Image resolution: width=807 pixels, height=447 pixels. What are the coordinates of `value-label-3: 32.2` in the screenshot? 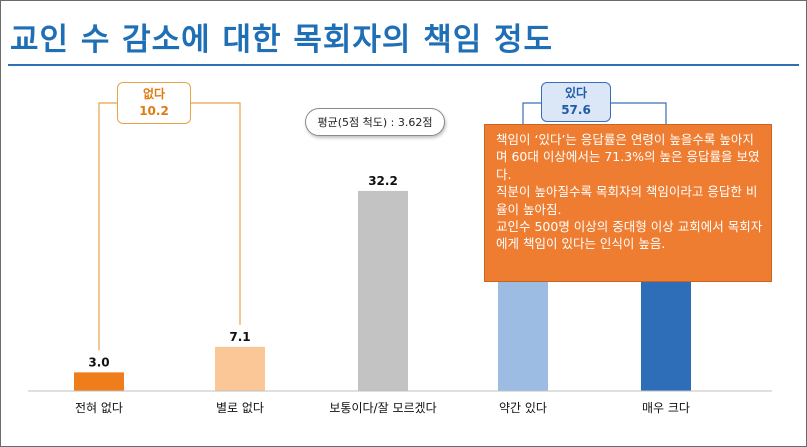 It's located at (383, 181).